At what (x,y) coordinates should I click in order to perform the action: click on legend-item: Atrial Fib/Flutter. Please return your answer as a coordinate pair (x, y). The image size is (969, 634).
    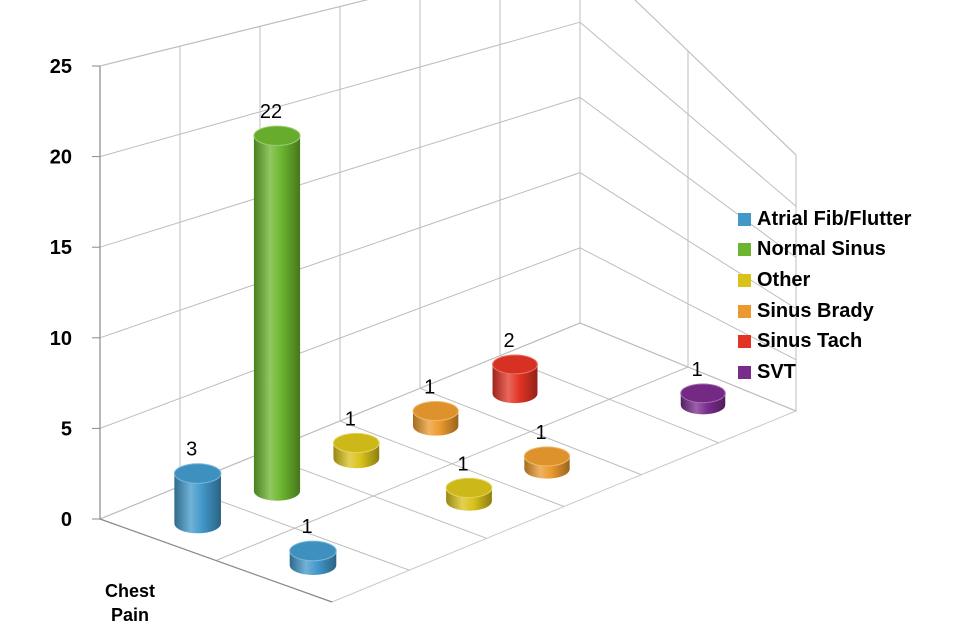
    Looking at the image, I should click on (824, 219).